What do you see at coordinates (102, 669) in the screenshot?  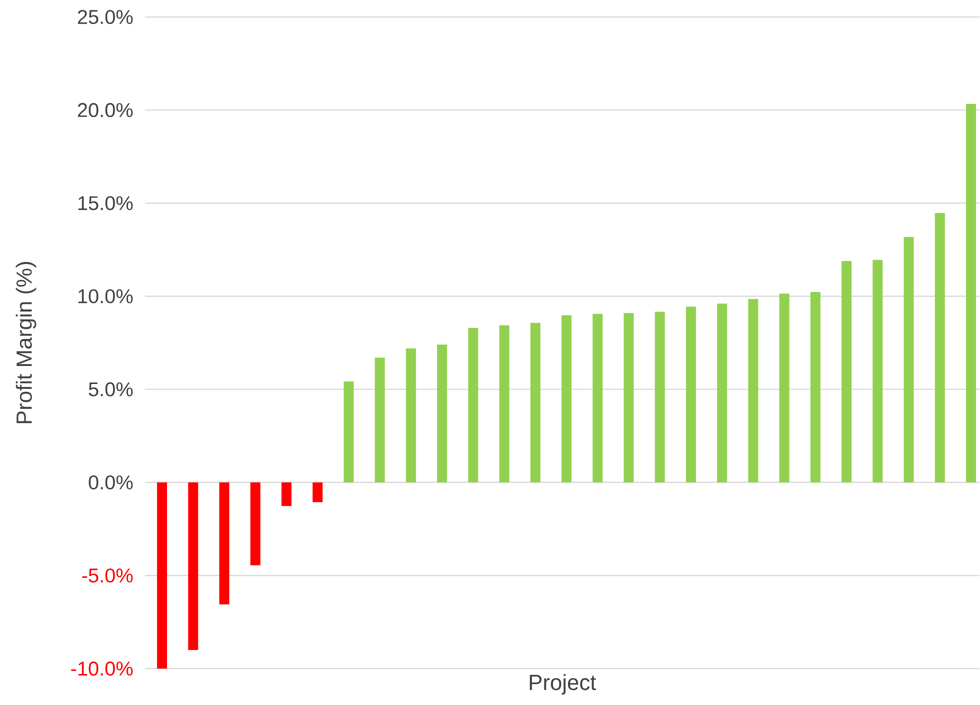 I see `y-tick-label: -10.0%` at bounding box center [102, 669].